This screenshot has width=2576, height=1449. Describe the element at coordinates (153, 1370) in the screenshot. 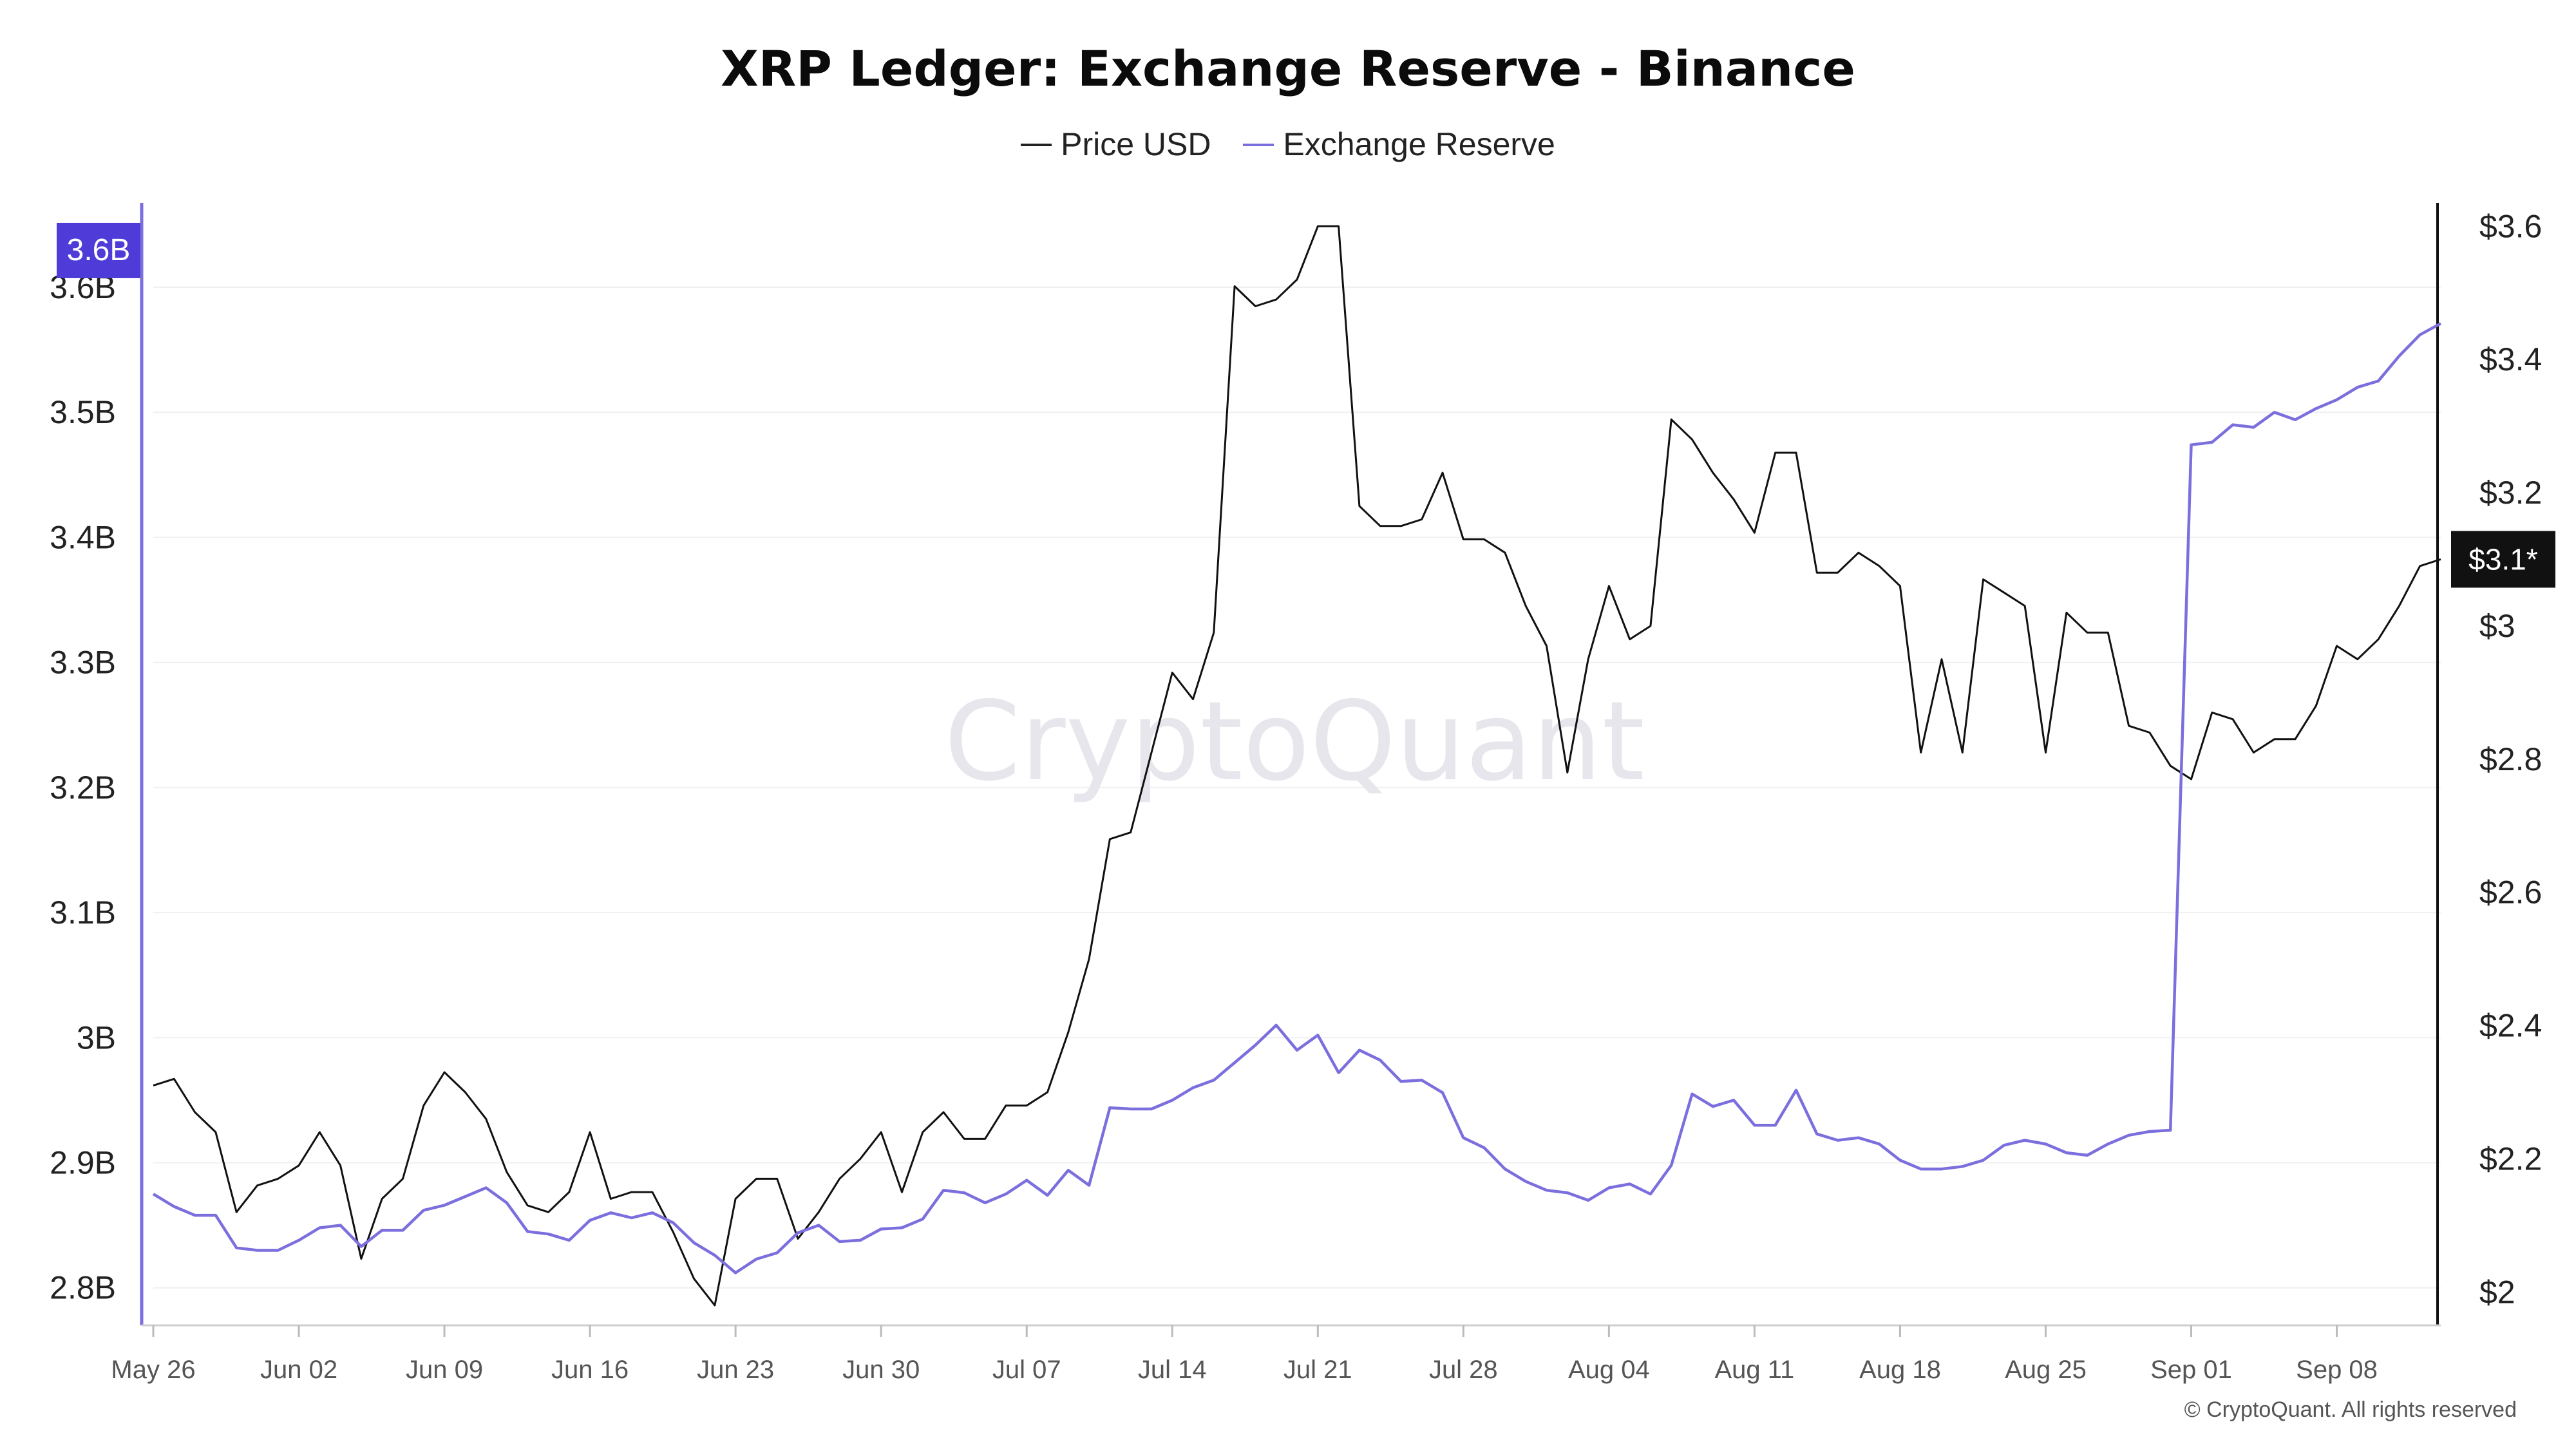

I see `x-tick-label: May 26` at that location.